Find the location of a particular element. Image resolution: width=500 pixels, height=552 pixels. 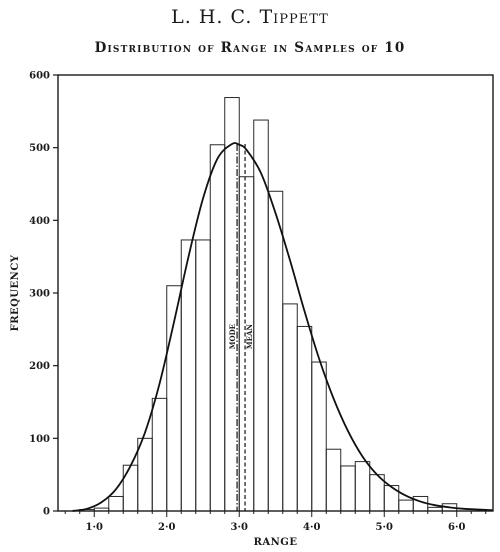

y-tick-label: 500 is located at coordinates (39, 148).